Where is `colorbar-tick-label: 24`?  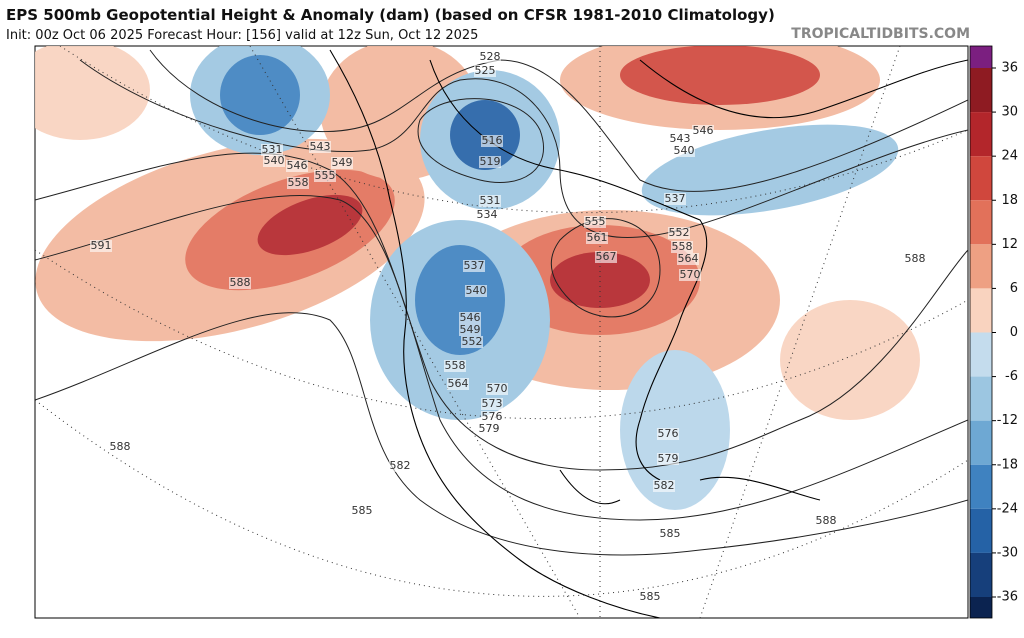 colorbar-tick-label: 24 is located at coordinates (1009, 156).